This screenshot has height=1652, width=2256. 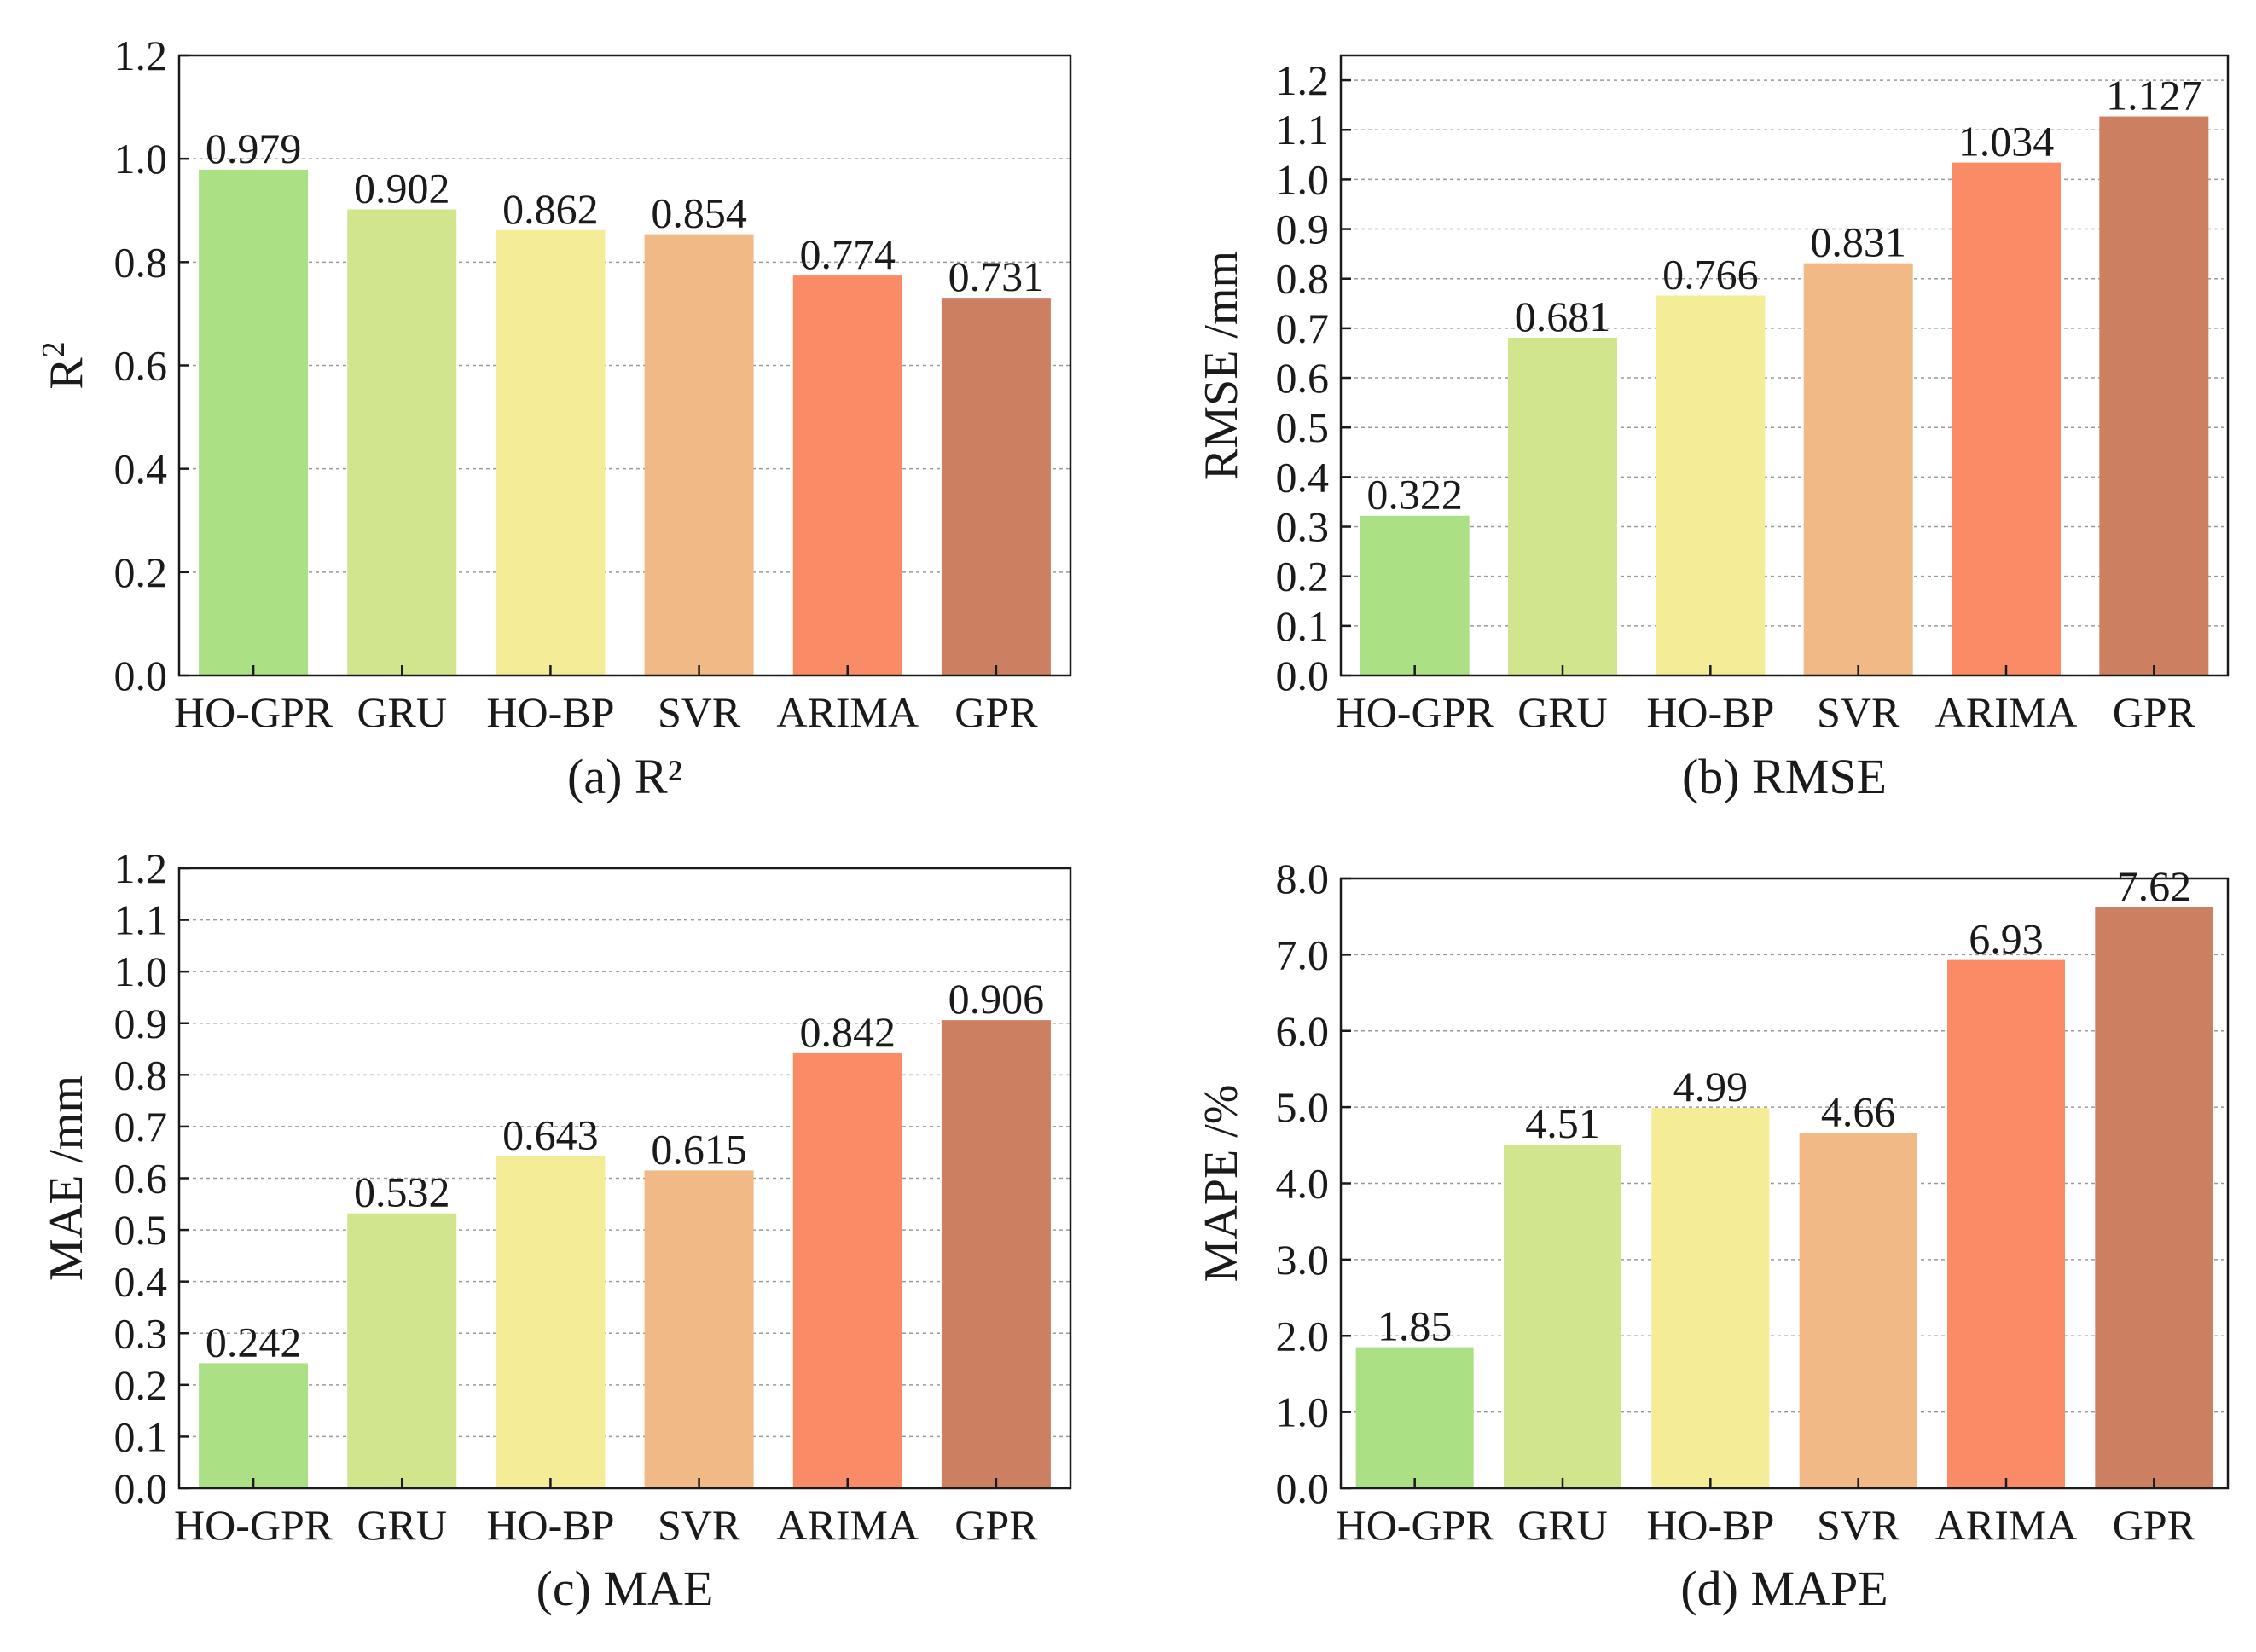 I want to click on y-tick-label: 0.5, so click(x=141, y=1230).